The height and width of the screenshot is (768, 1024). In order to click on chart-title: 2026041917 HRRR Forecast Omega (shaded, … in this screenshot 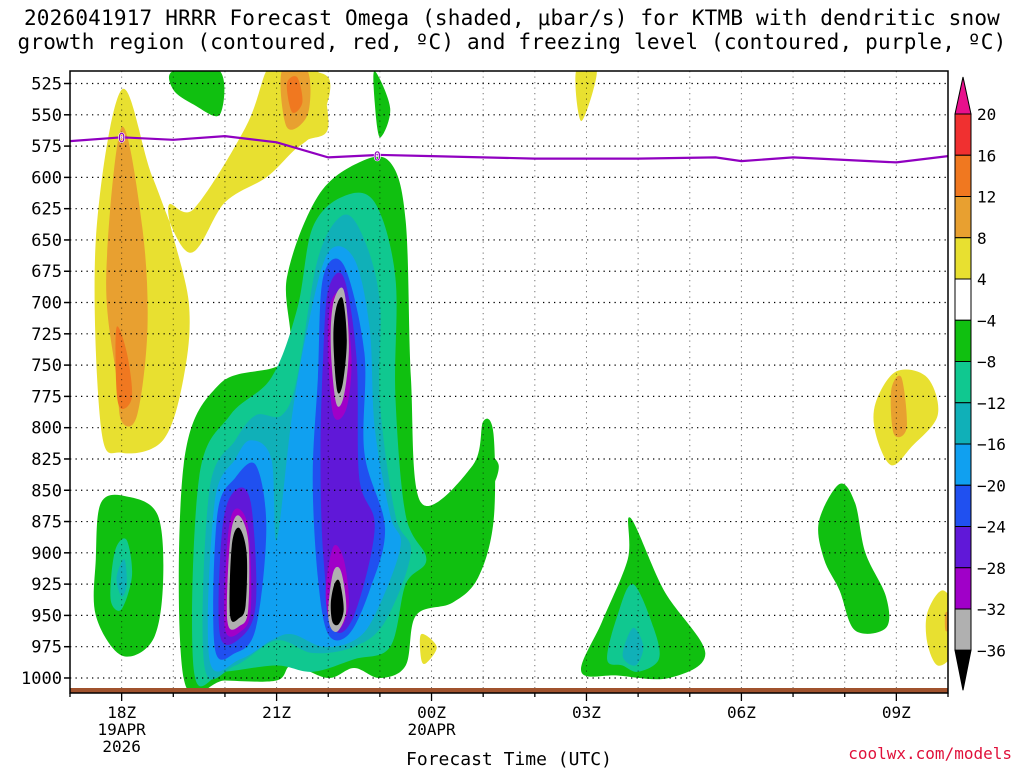, I will do `click(512, 30)`.